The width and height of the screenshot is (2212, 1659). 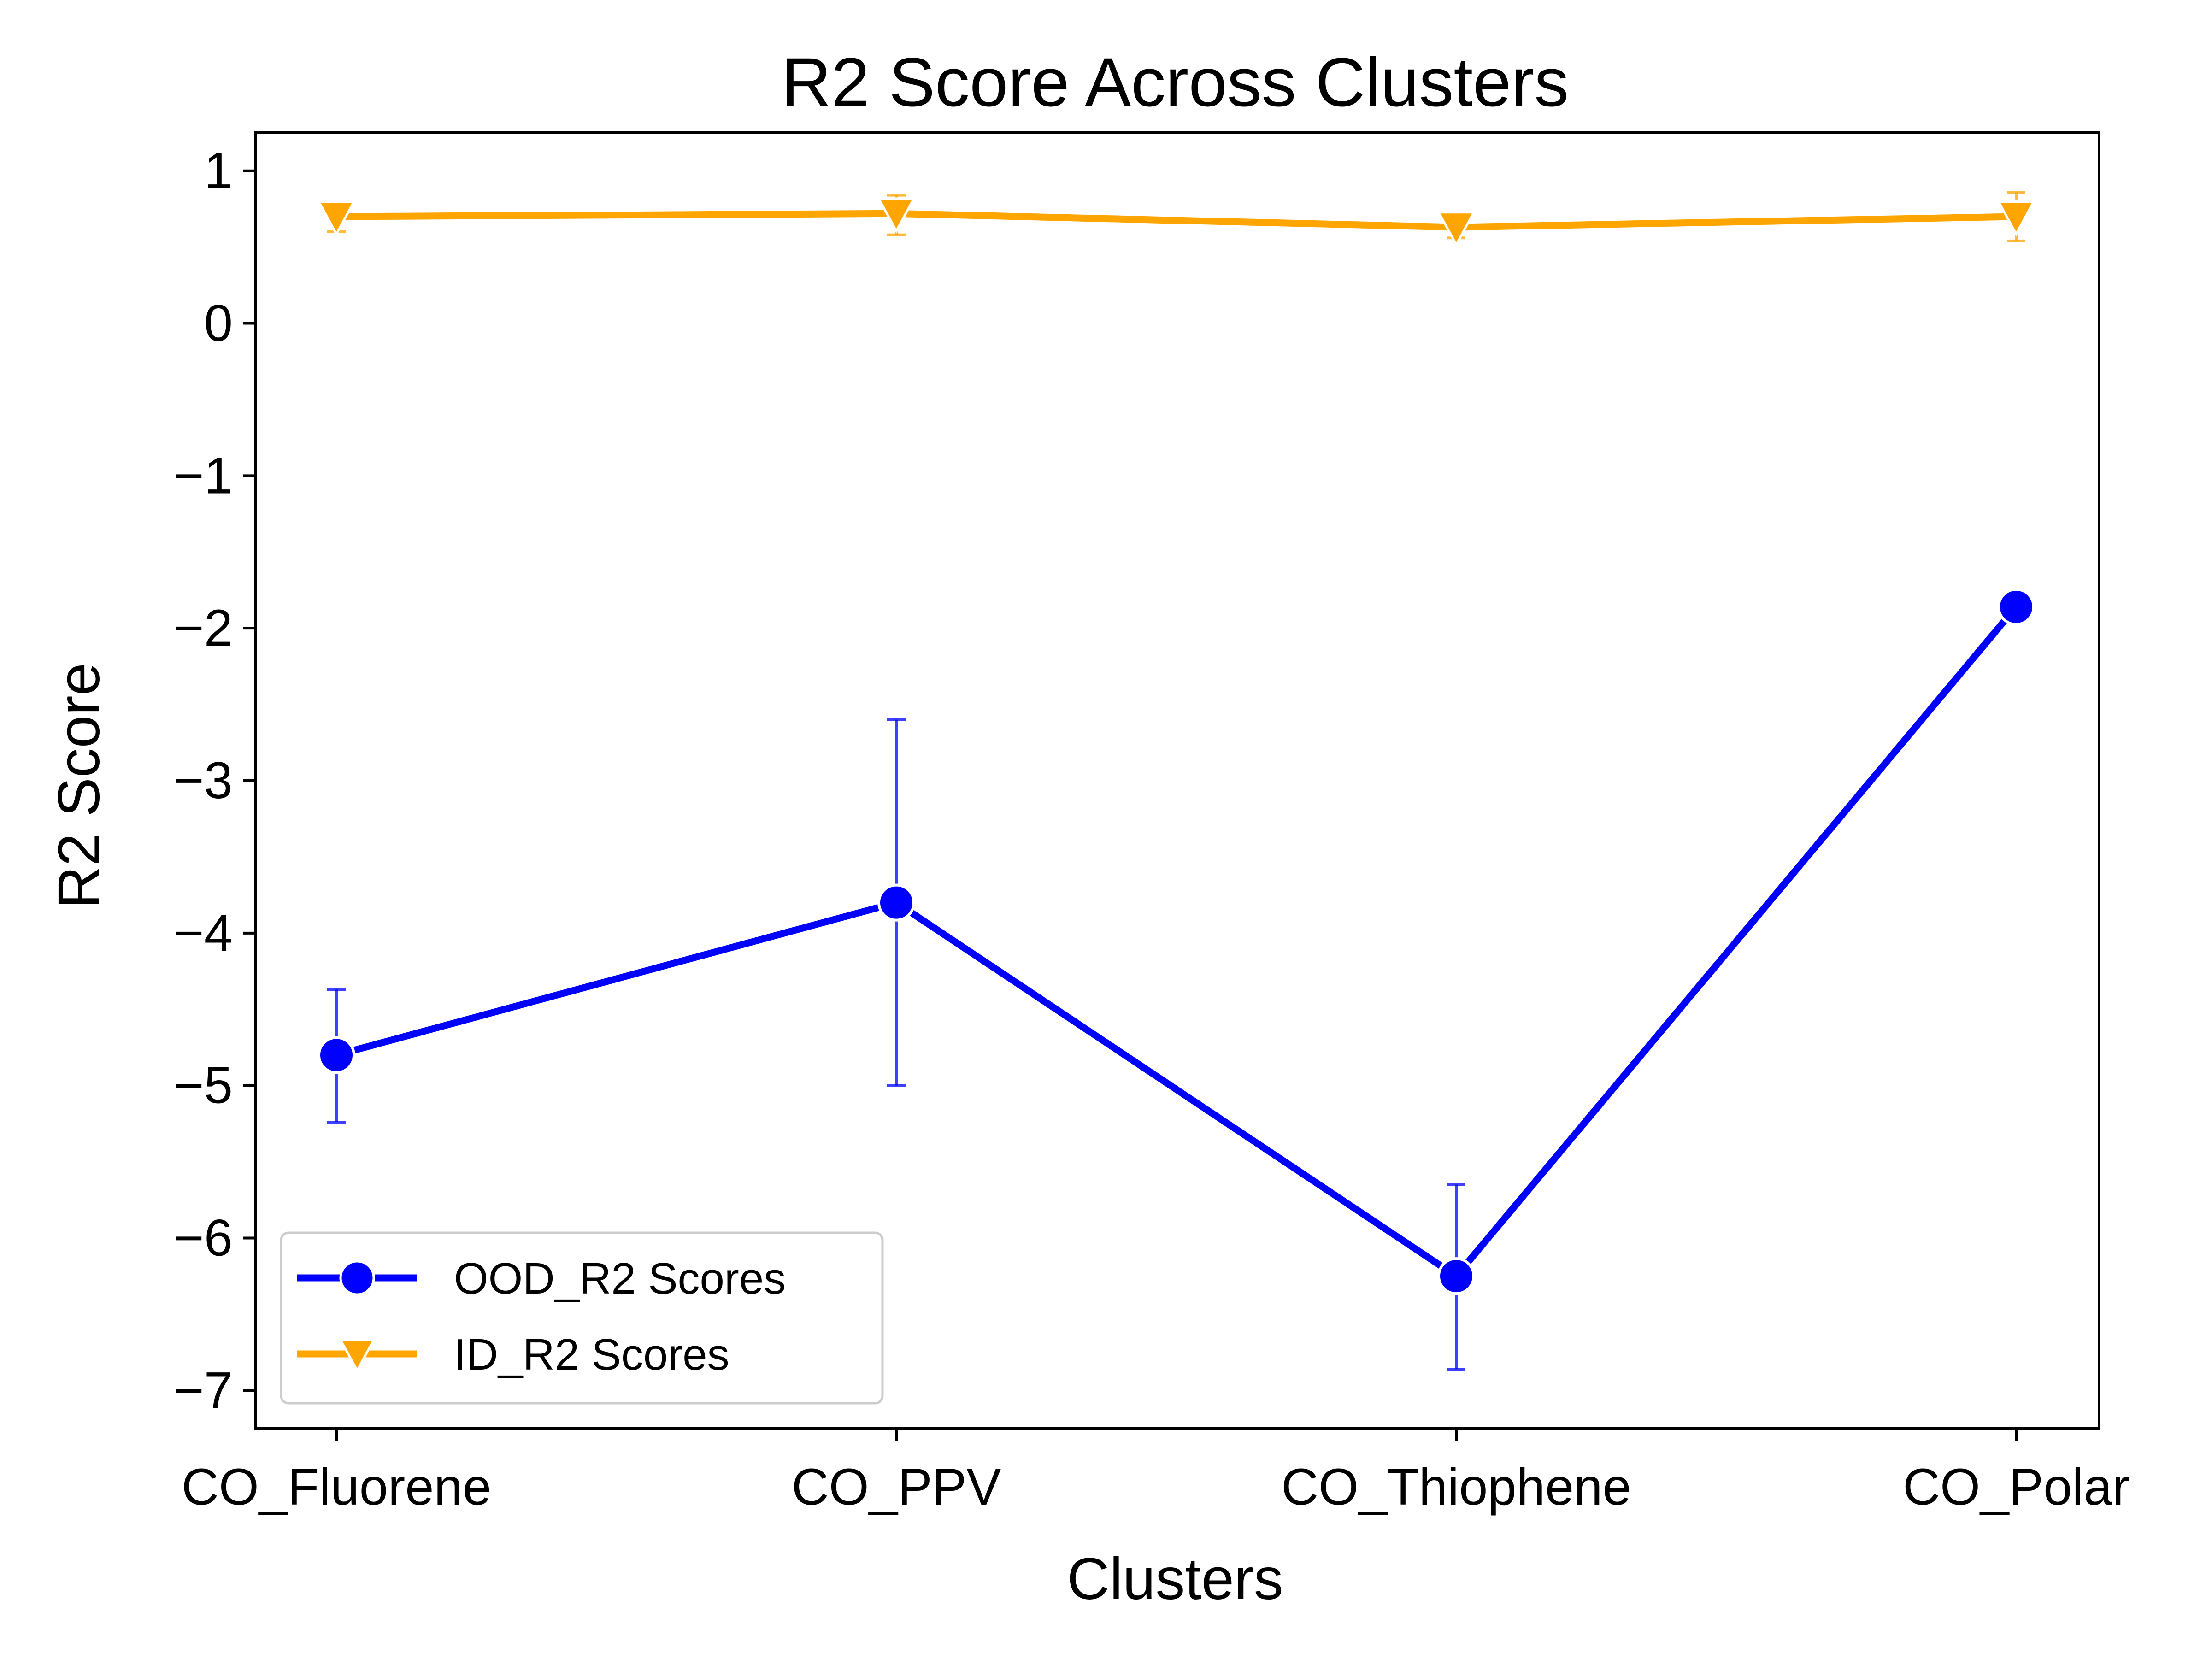 I want to click on legend: OOD_R2 Scores ID_R2 Scores, so click(x=582, y=1318).